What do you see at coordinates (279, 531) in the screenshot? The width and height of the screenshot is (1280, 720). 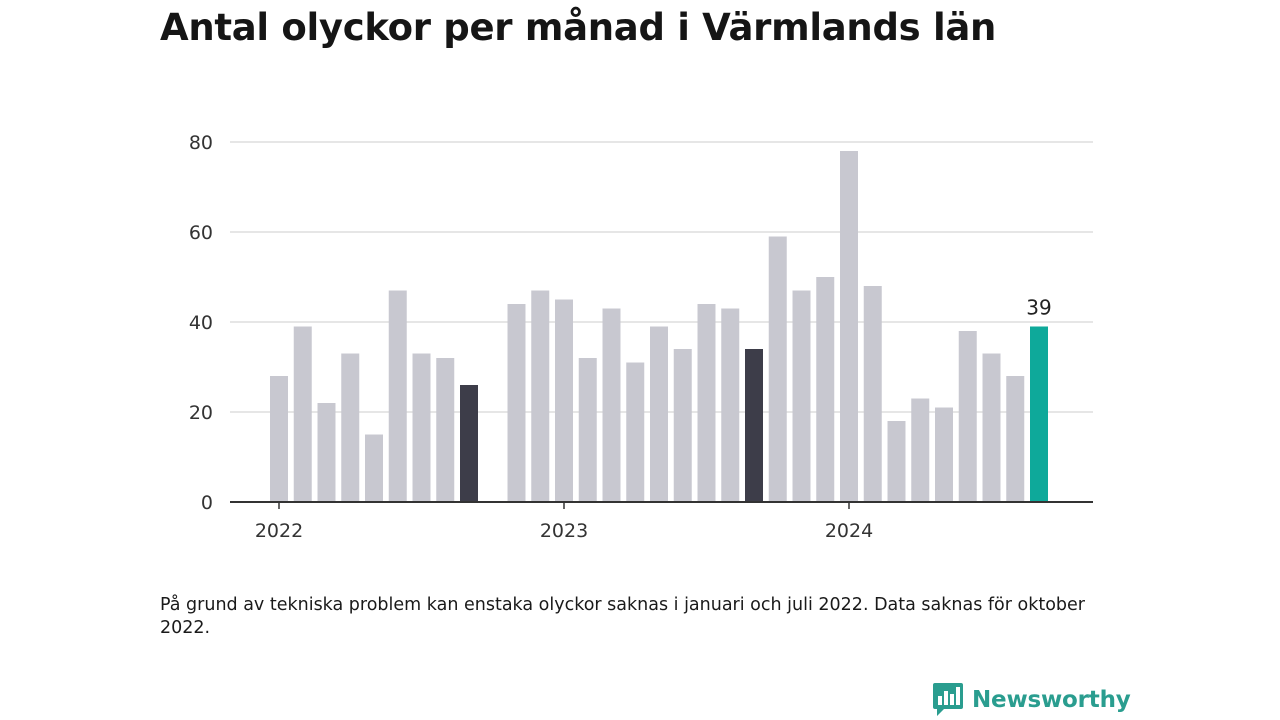 I see `x-tick-label: 2022` at bounding box center [279, 531].